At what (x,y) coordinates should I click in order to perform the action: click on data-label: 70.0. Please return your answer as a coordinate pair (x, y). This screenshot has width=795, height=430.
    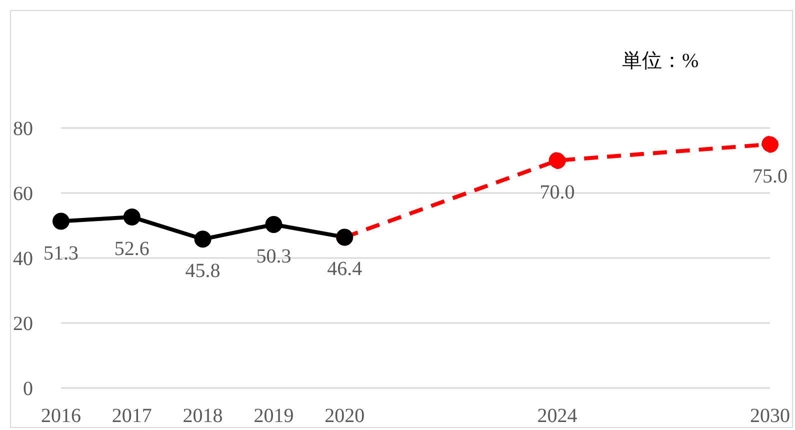
    Looking at the image, I should click on (557, 193).